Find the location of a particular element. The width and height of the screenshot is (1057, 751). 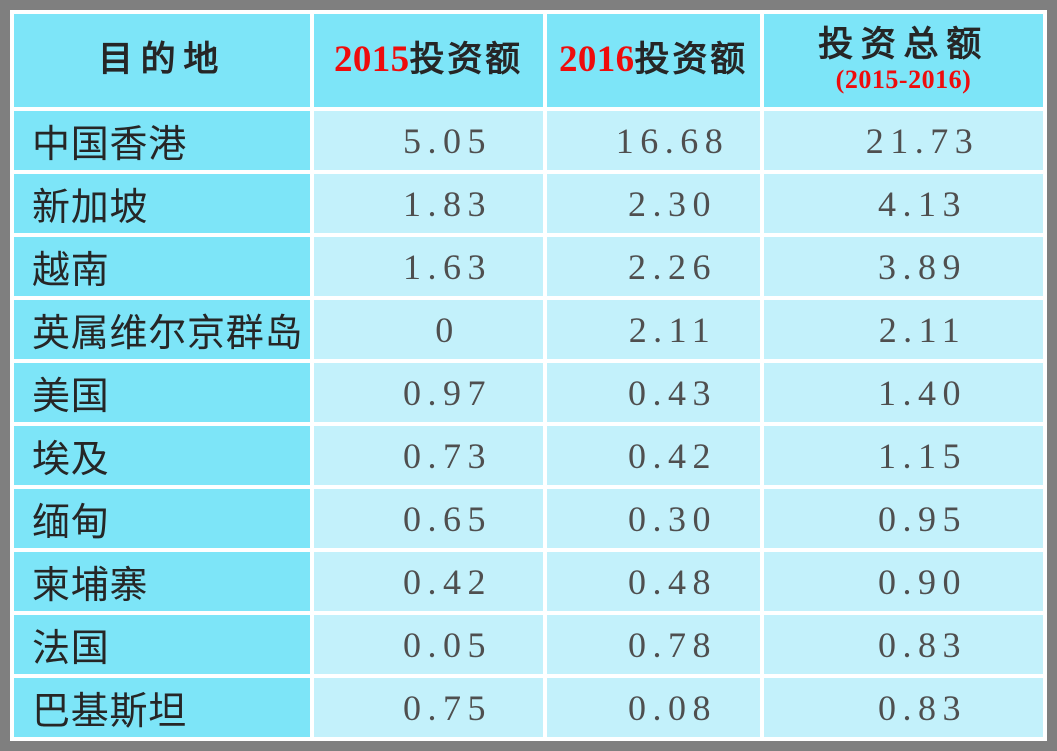

table-row: 新加坡 1.83 2.30 4.13 is located at coordinates (528, 203).